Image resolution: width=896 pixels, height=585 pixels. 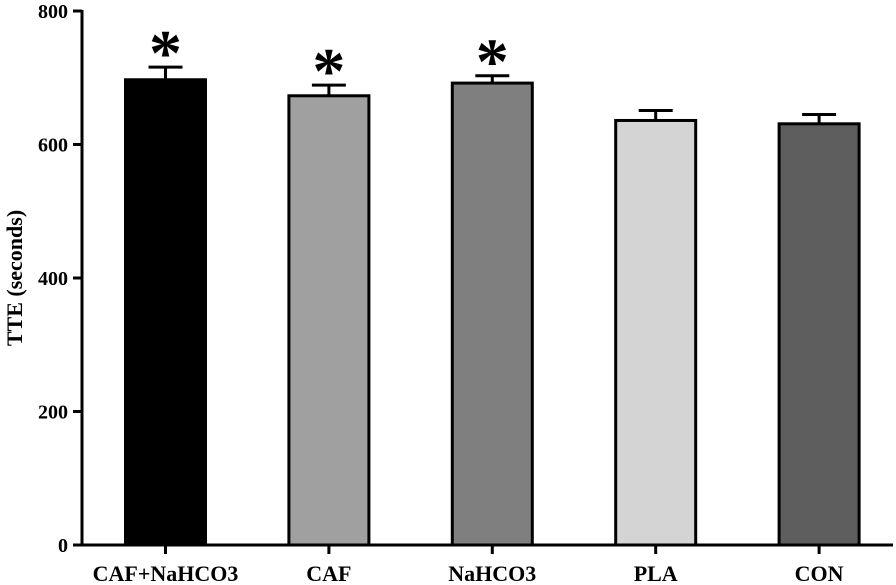 I want to click on y-axis-label: TTE (seconds), so click(x=14, y=278).